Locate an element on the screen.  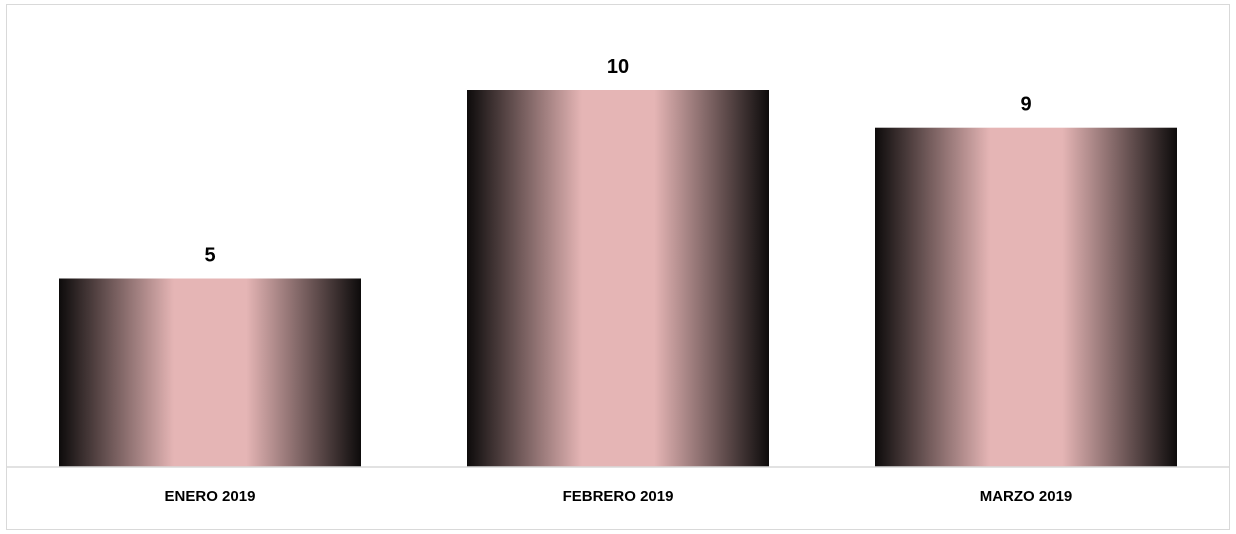
x-tick-label-3: MARZO 2019 is located at coordinates (1026, 496).